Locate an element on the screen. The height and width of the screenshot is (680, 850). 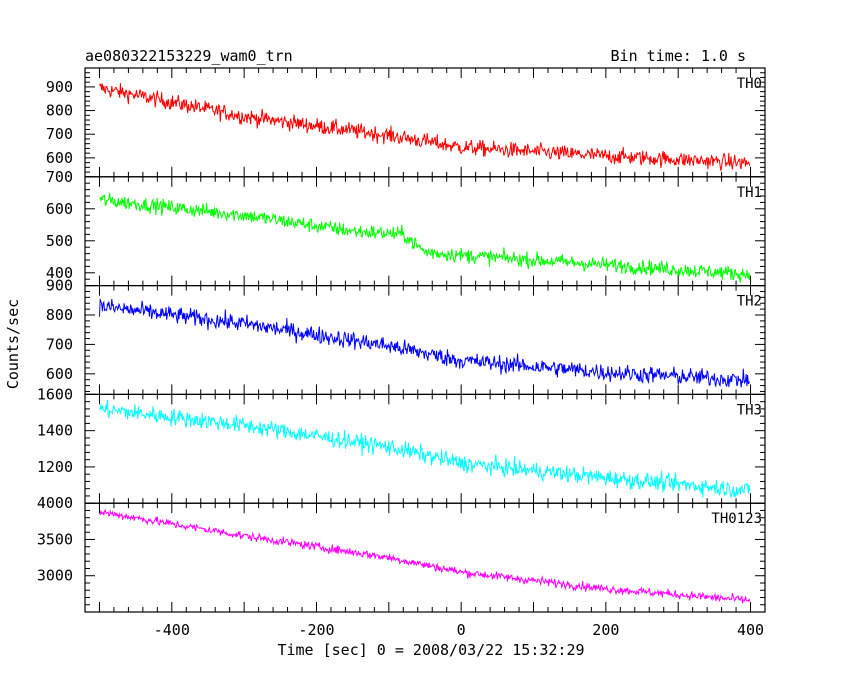
y-tick-label-th0: 700 is located at coordinates (59, 134).